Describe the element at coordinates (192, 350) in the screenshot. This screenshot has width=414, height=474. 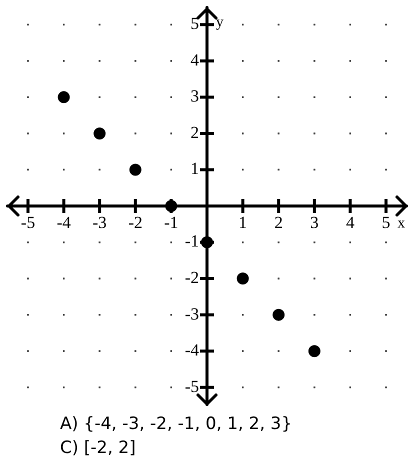
I see `y-tick-label: -4` at that location.